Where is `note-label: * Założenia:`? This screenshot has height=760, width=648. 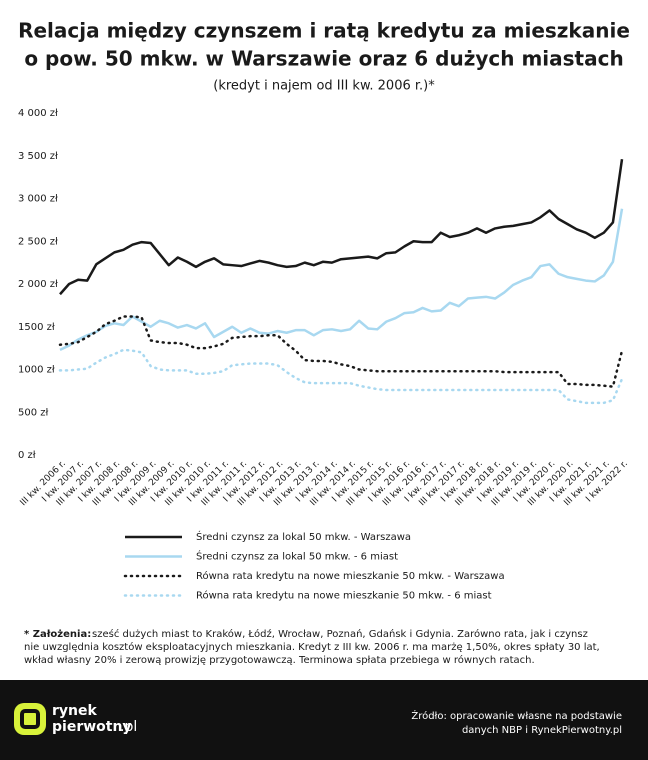 note-label: * Założenia: is located at coordinates (57, 634).